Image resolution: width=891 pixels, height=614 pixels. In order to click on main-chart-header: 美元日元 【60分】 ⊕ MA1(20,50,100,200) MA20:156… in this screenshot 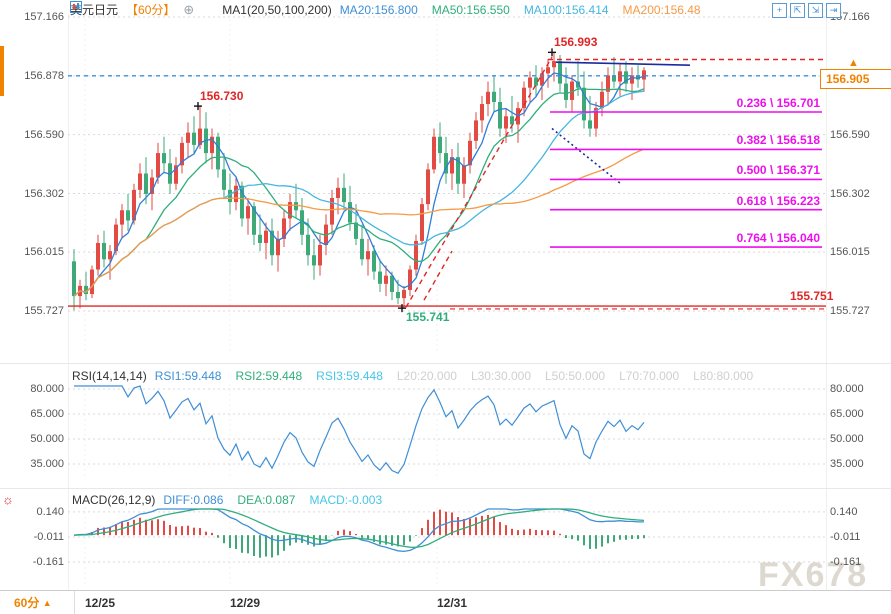, I will do `click(385, 9)`.